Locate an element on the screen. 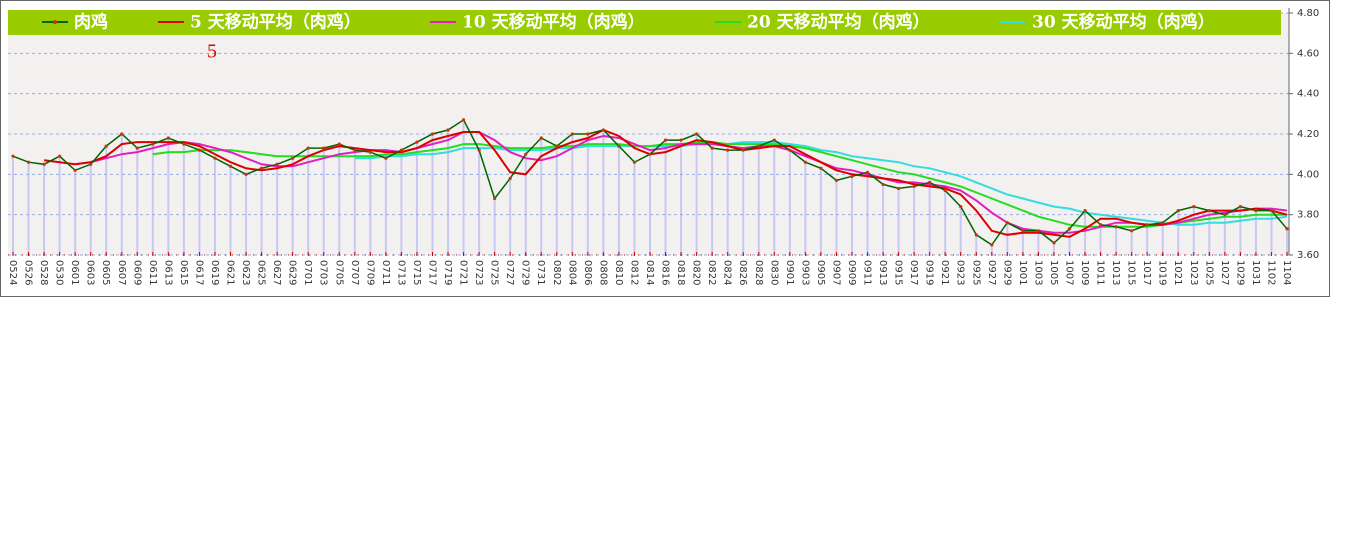 The image size is (1346, 541). x-tick-label: 0617 is located at coordinates (198, 272).